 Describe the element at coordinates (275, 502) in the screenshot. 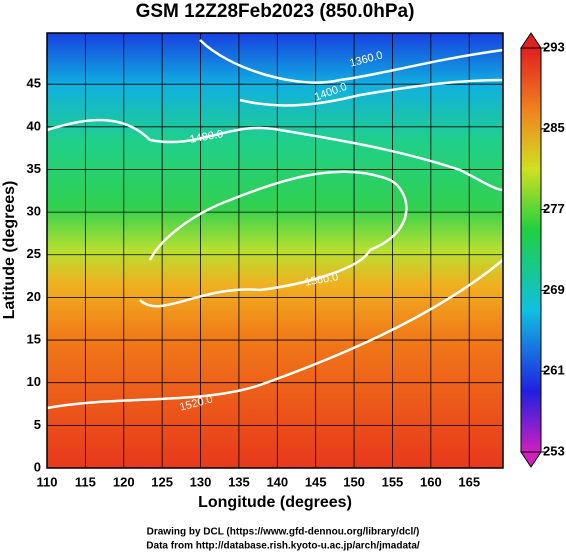

I see `x-axis-label: Longitude (degrees)` at that location.